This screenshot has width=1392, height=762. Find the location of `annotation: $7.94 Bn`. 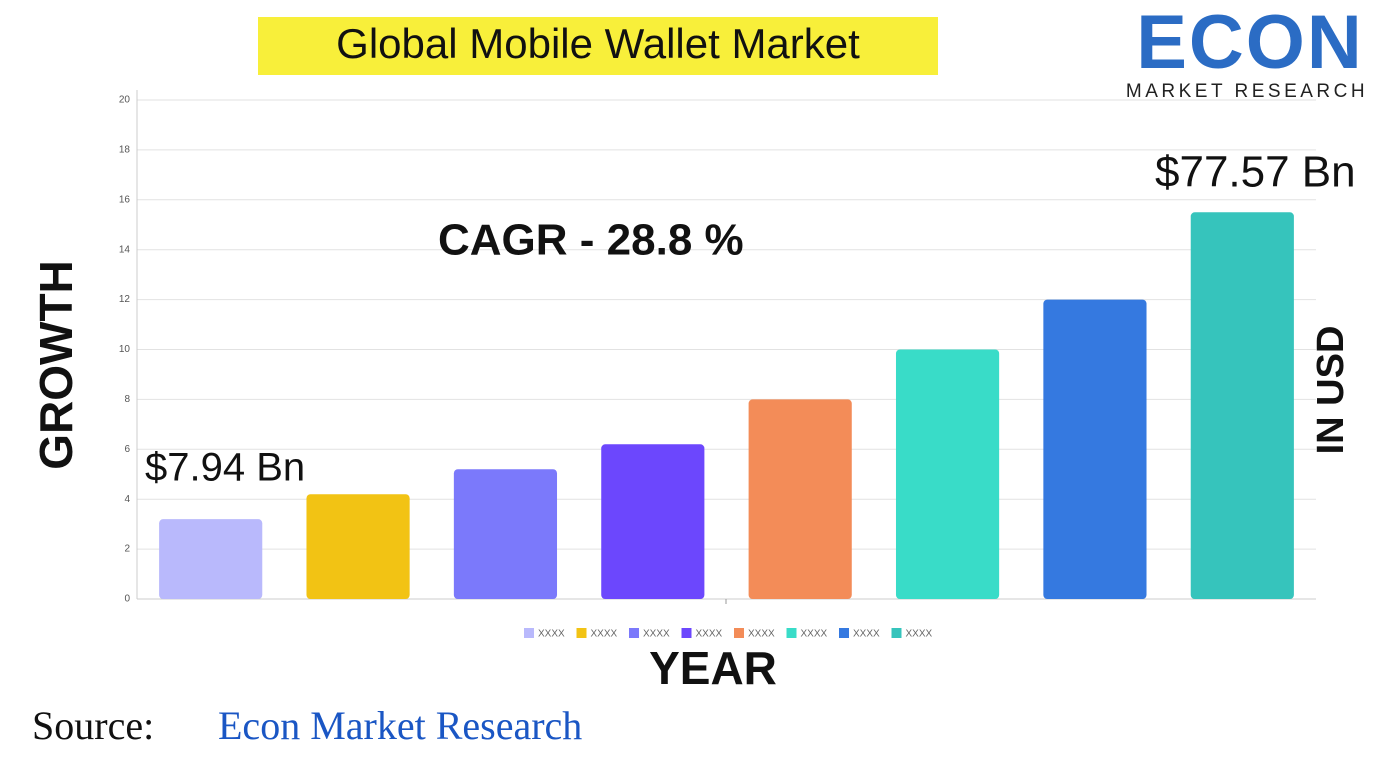

annotation: $7.94 Bn is located at coordinates (225, 468).